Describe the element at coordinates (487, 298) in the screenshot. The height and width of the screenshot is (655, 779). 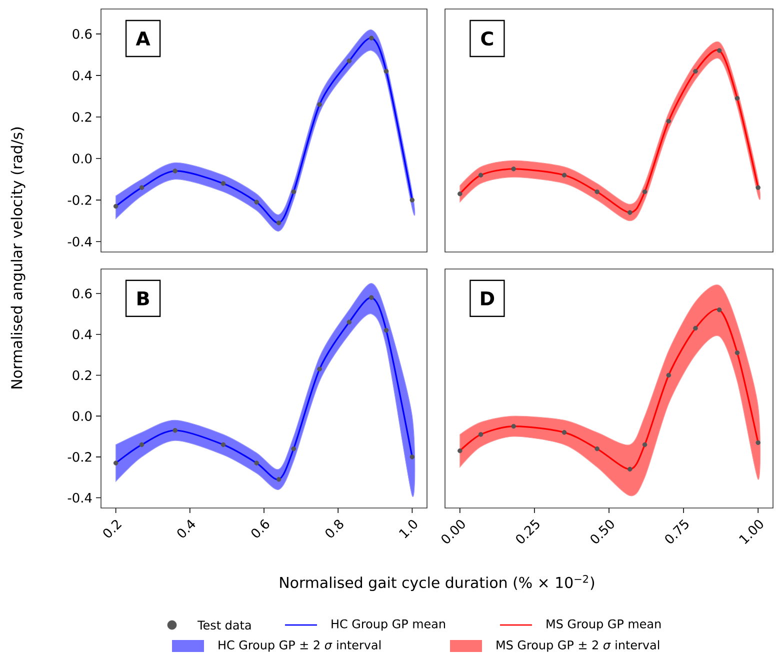
I see `text: D` at that location.